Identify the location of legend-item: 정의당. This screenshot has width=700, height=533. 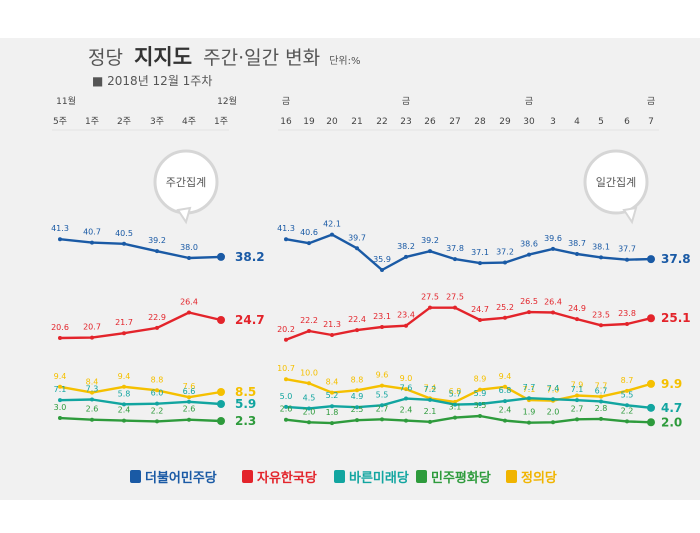
(531, 478).